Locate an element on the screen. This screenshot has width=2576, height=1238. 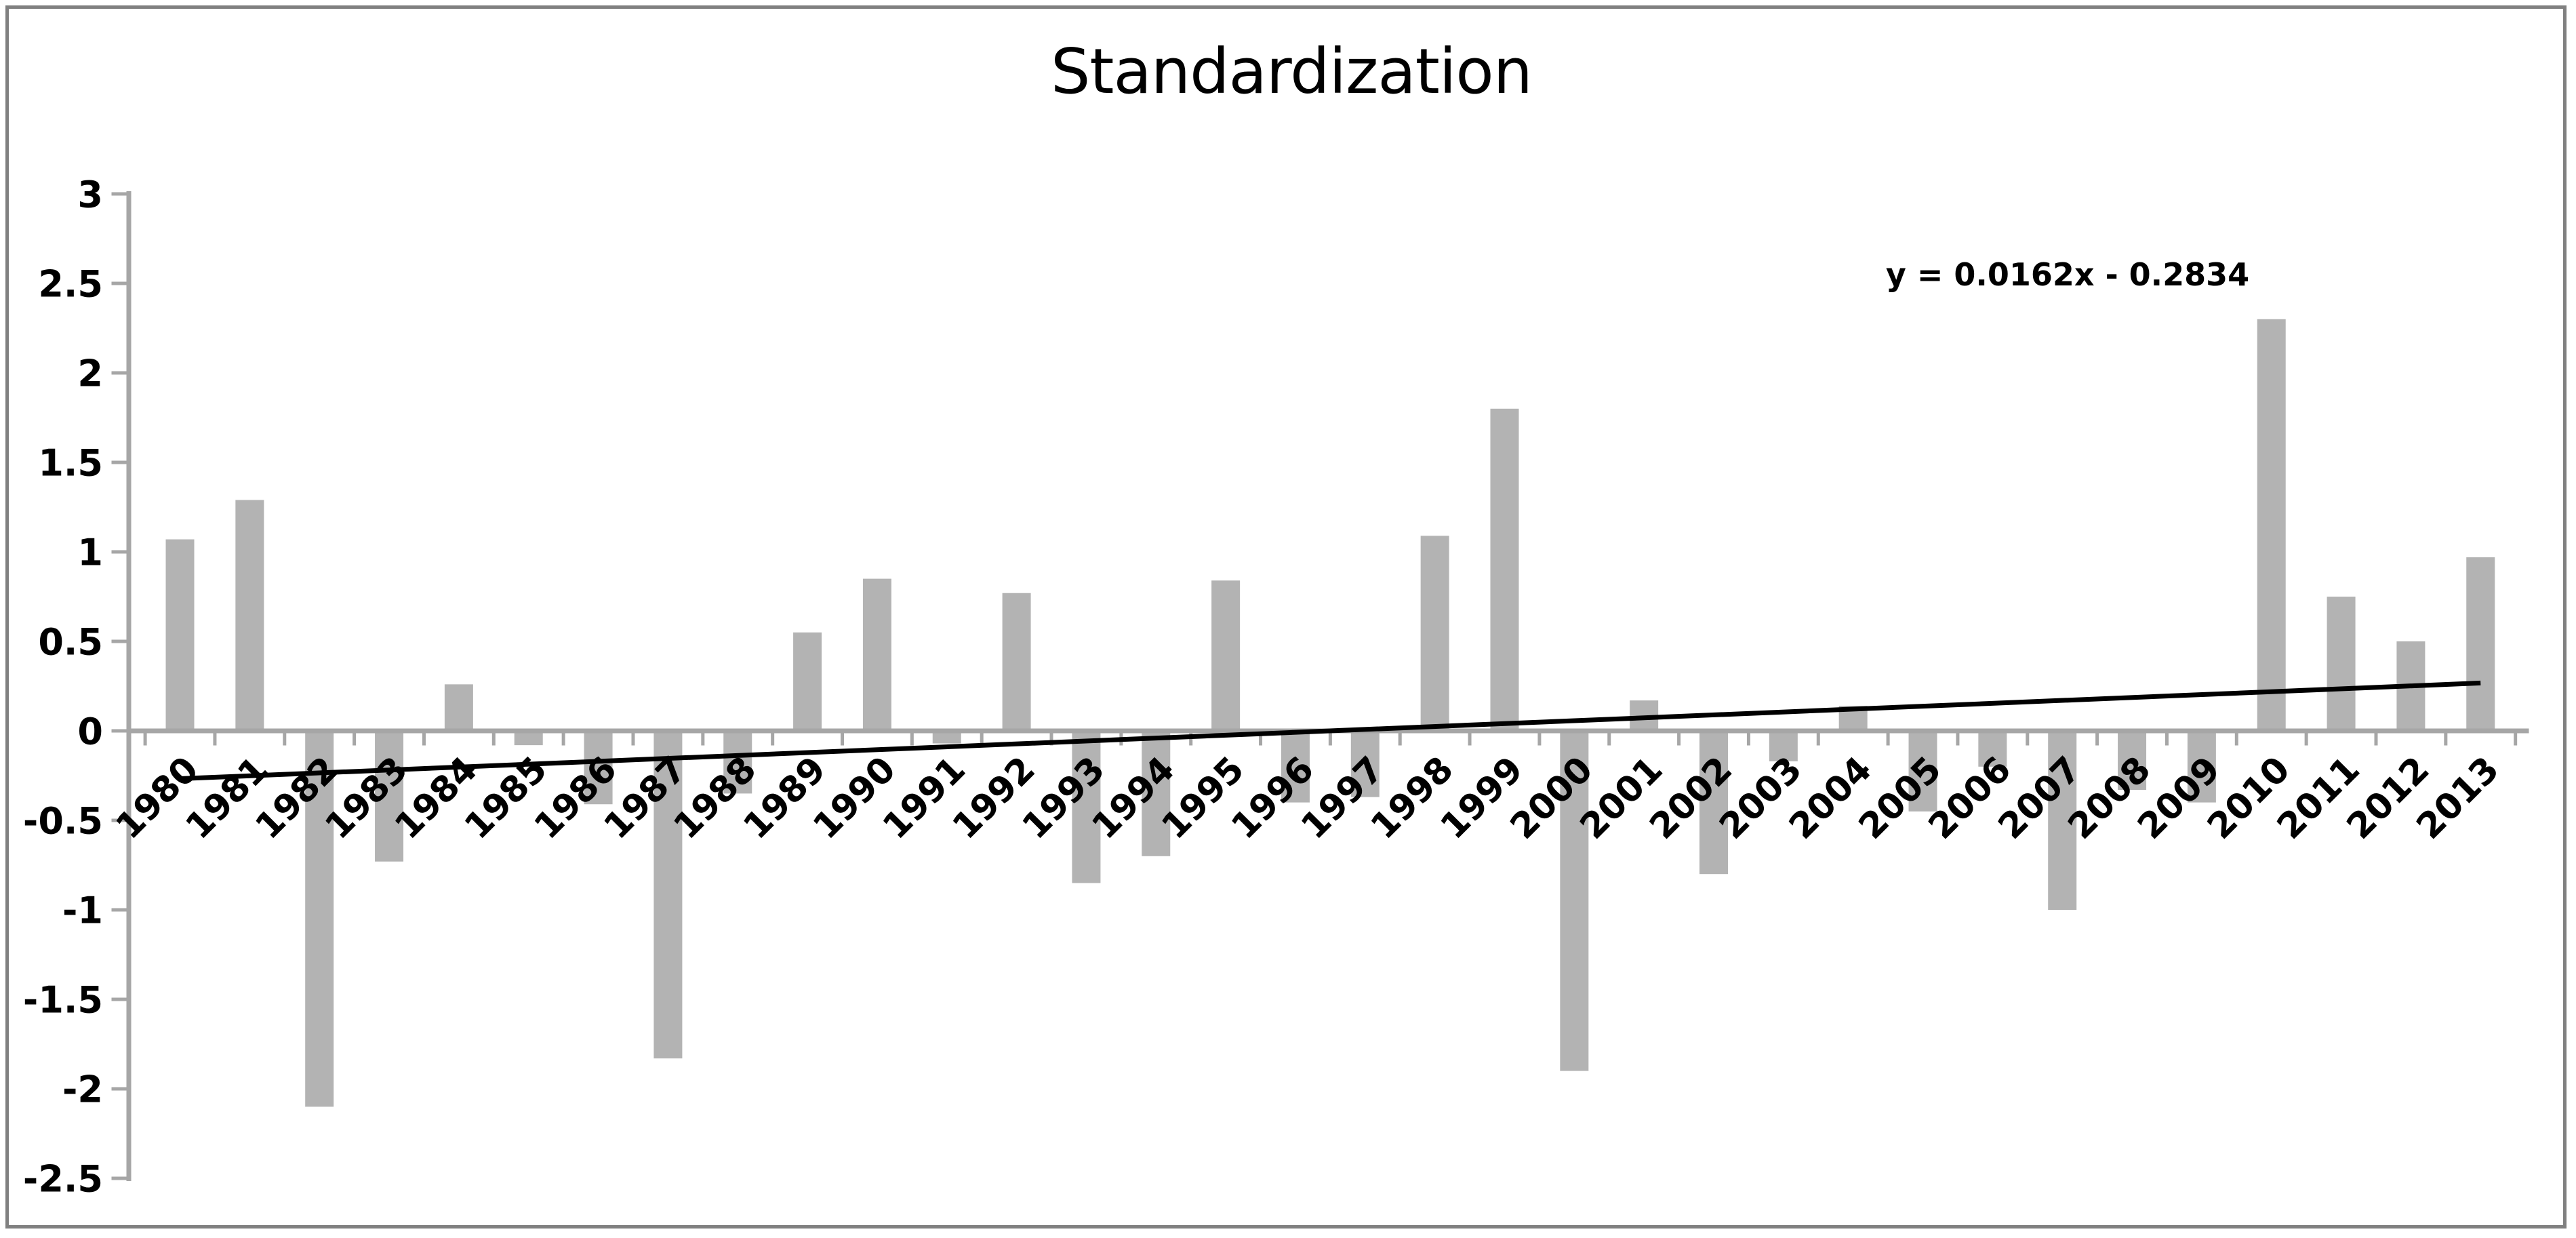
chart-title: Standardization is located at coordinates (1292, 71).